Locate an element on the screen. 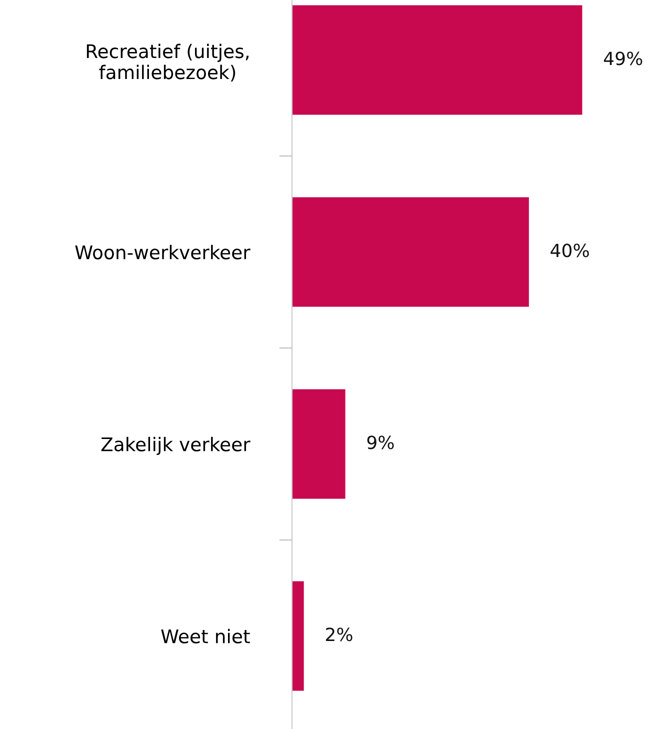 The height and width of the screenshot is (729, 651). data-label: 49% is located at coordinates (623, 59).